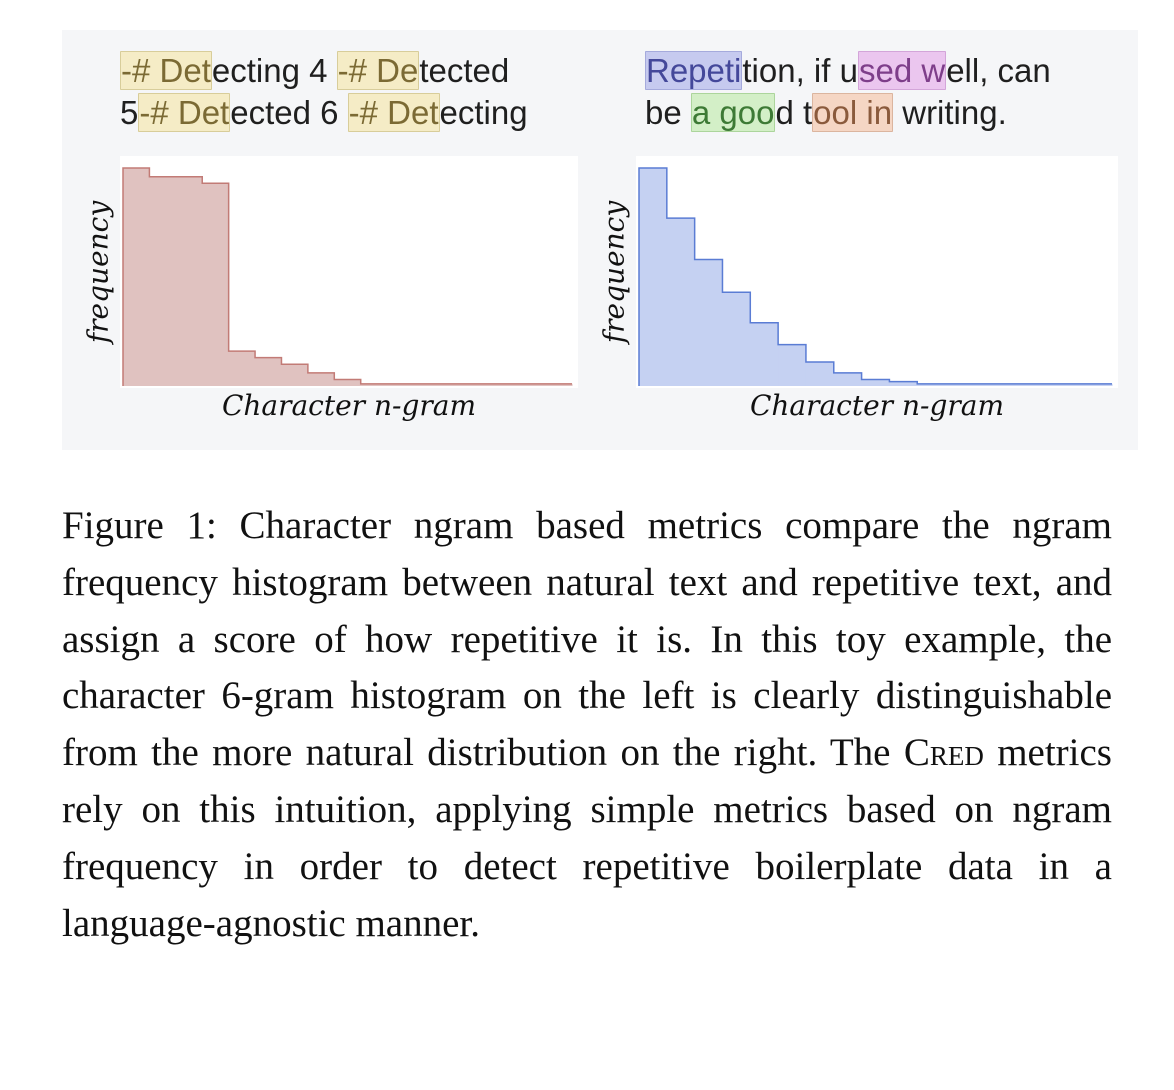  What do you see at coordinates (347, 276) in the screenshot?
I see `left-histogram-outline` at bounding box center [347, 276].